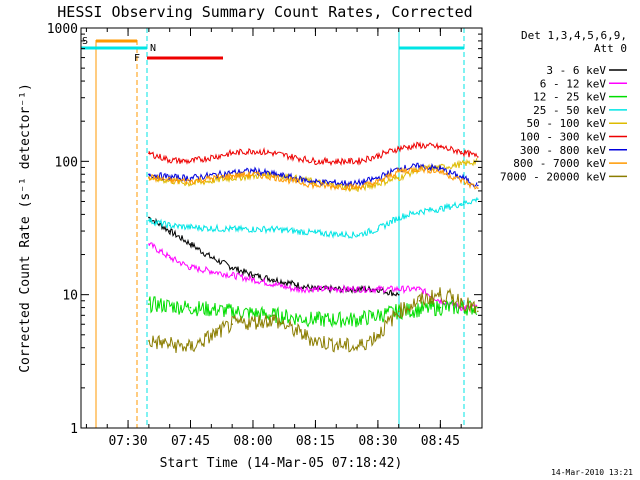 The image size is (640, 480). I want to click on legend-label-12-25-kev: 12 - 25 keV, so click(569, 97).